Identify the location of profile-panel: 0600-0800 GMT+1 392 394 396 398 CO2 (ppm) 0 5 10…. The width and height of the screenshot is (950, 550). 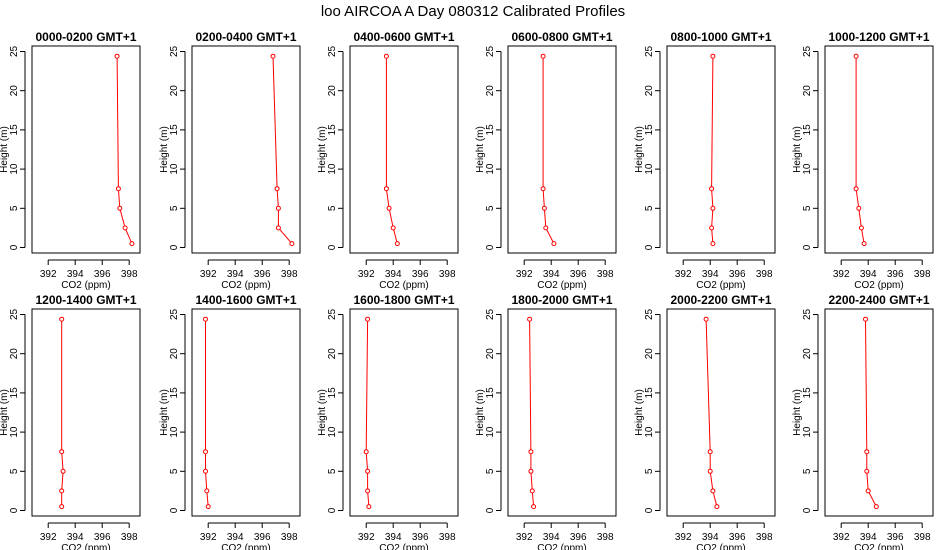
(546, 160).